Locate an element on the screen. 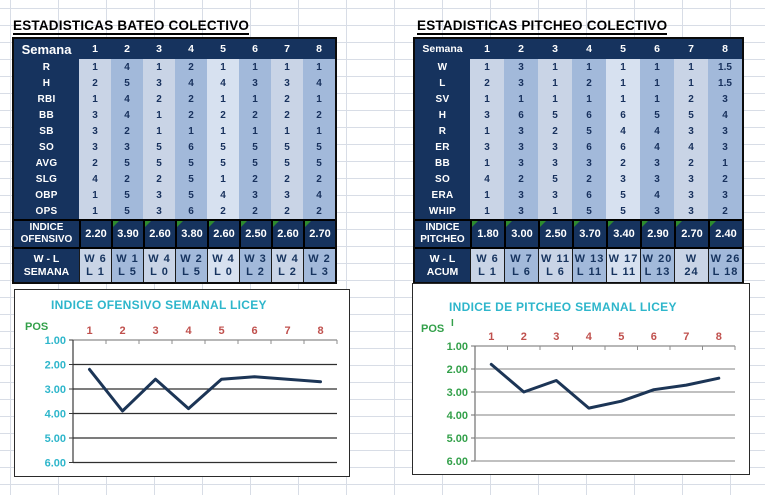  indice-cell: 3.90 is located at coordinates (127, 234).